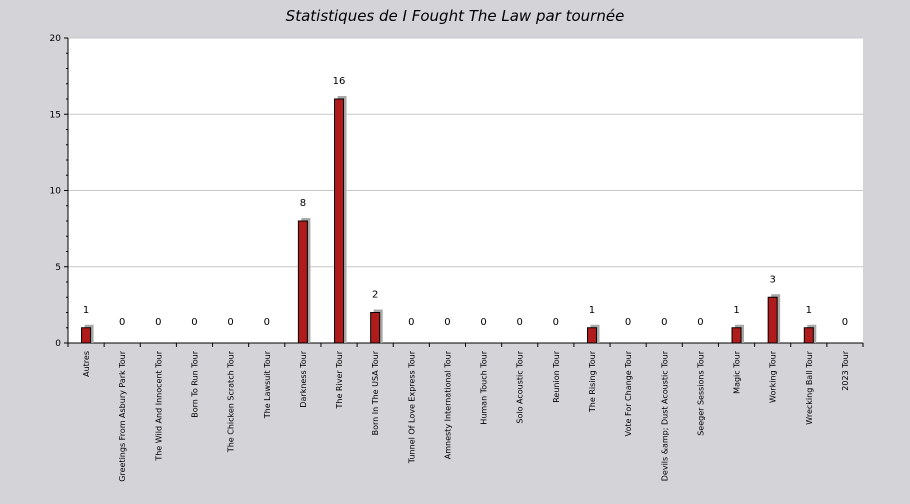  I want to click on x-tick-label: Darkness Tour, so click(303, 378).